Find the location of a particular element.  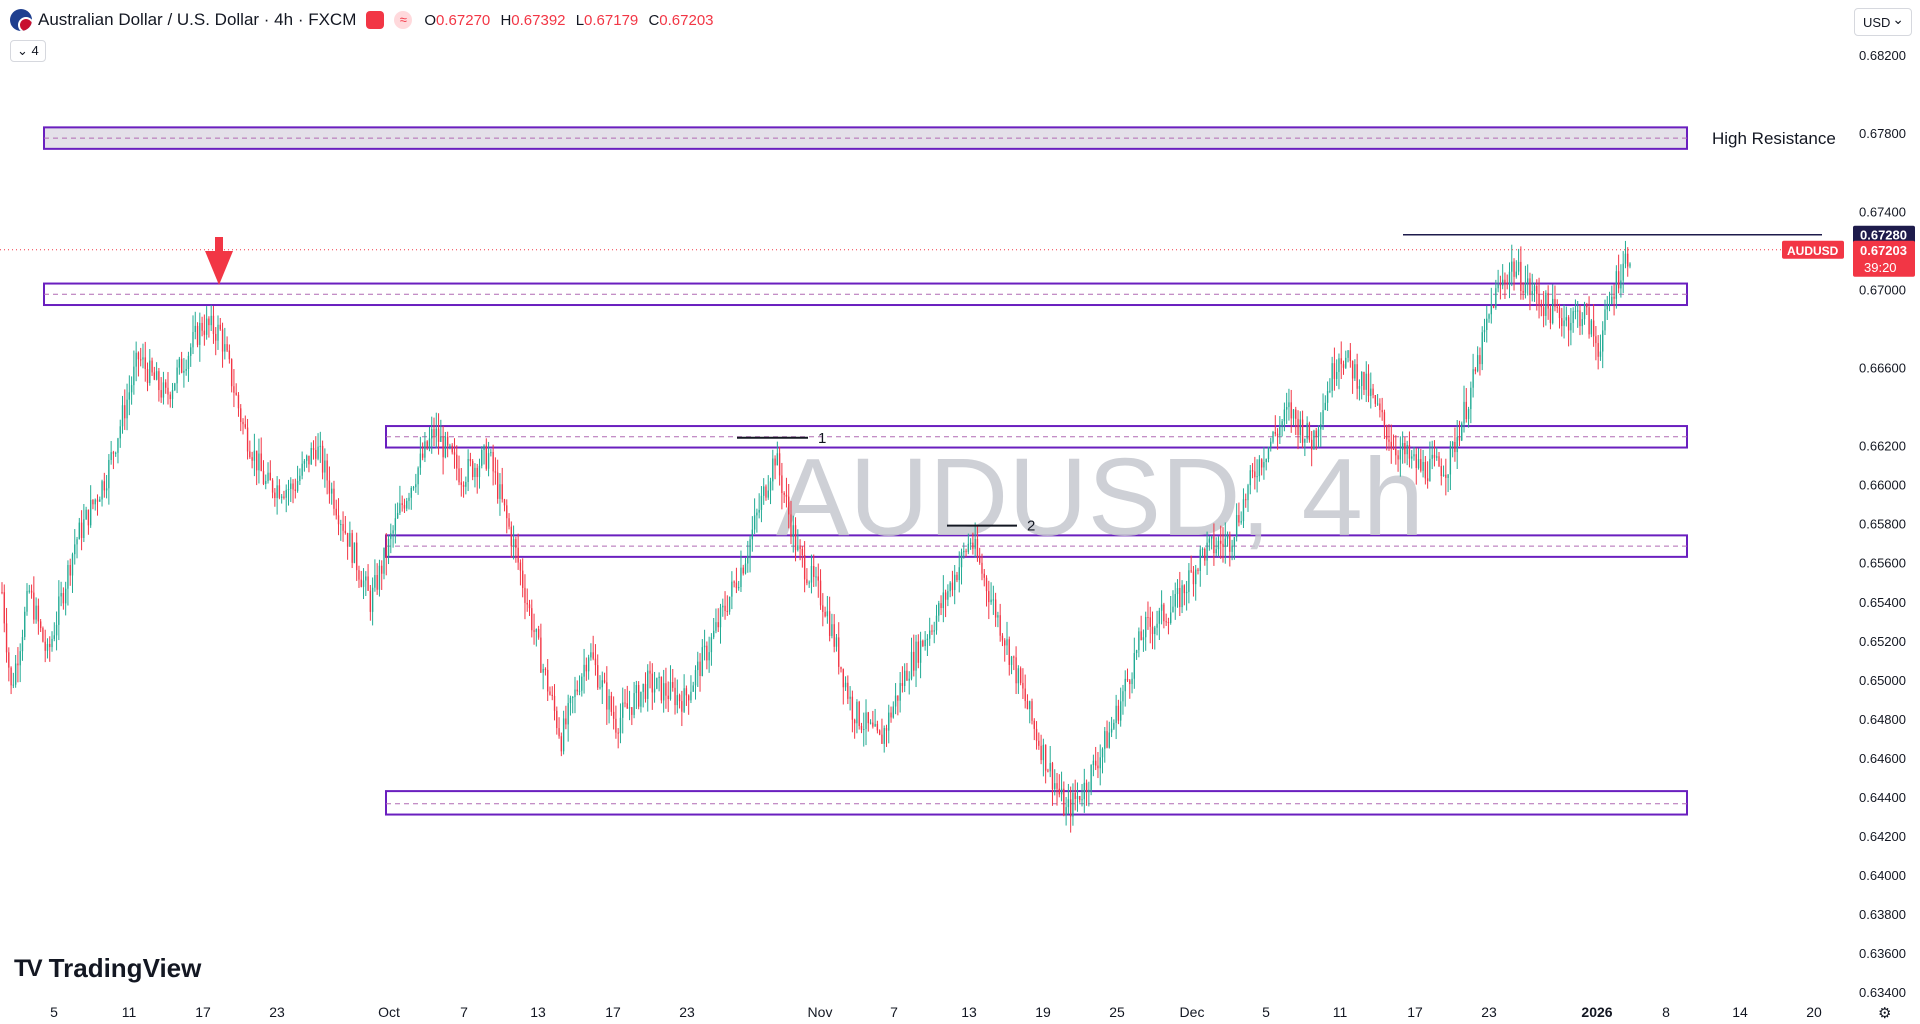

indicators-toggle: ⌄ 4 is located at coordinates (28, 51).